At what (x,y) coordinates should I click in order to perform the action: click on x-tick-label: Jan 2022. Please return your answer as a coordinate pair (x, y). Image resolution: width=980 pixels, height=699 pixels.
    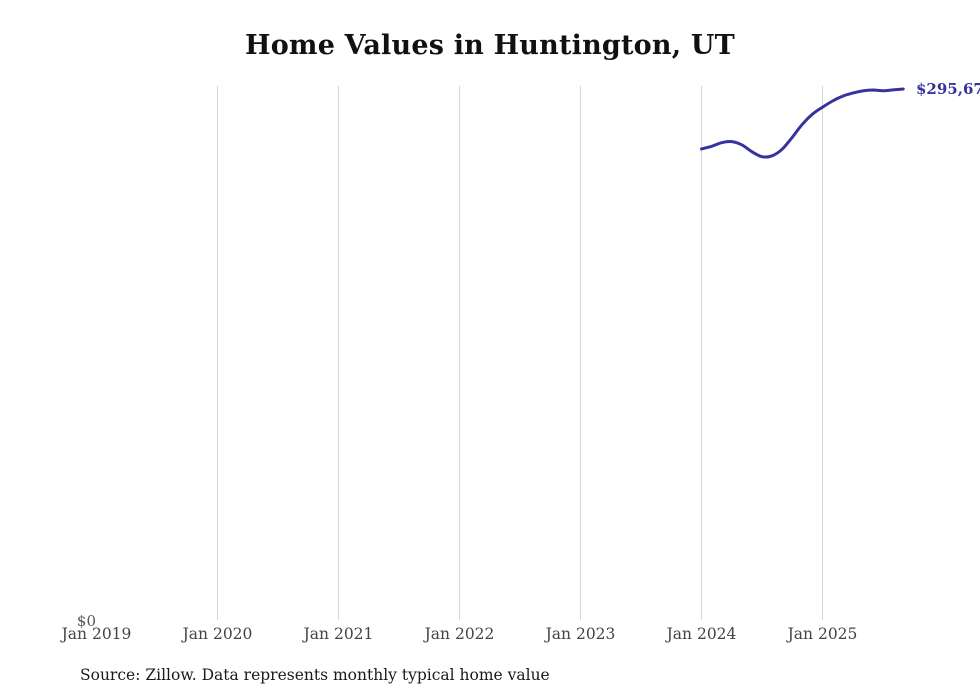
    Looking at the image, I should click on (459, 634).